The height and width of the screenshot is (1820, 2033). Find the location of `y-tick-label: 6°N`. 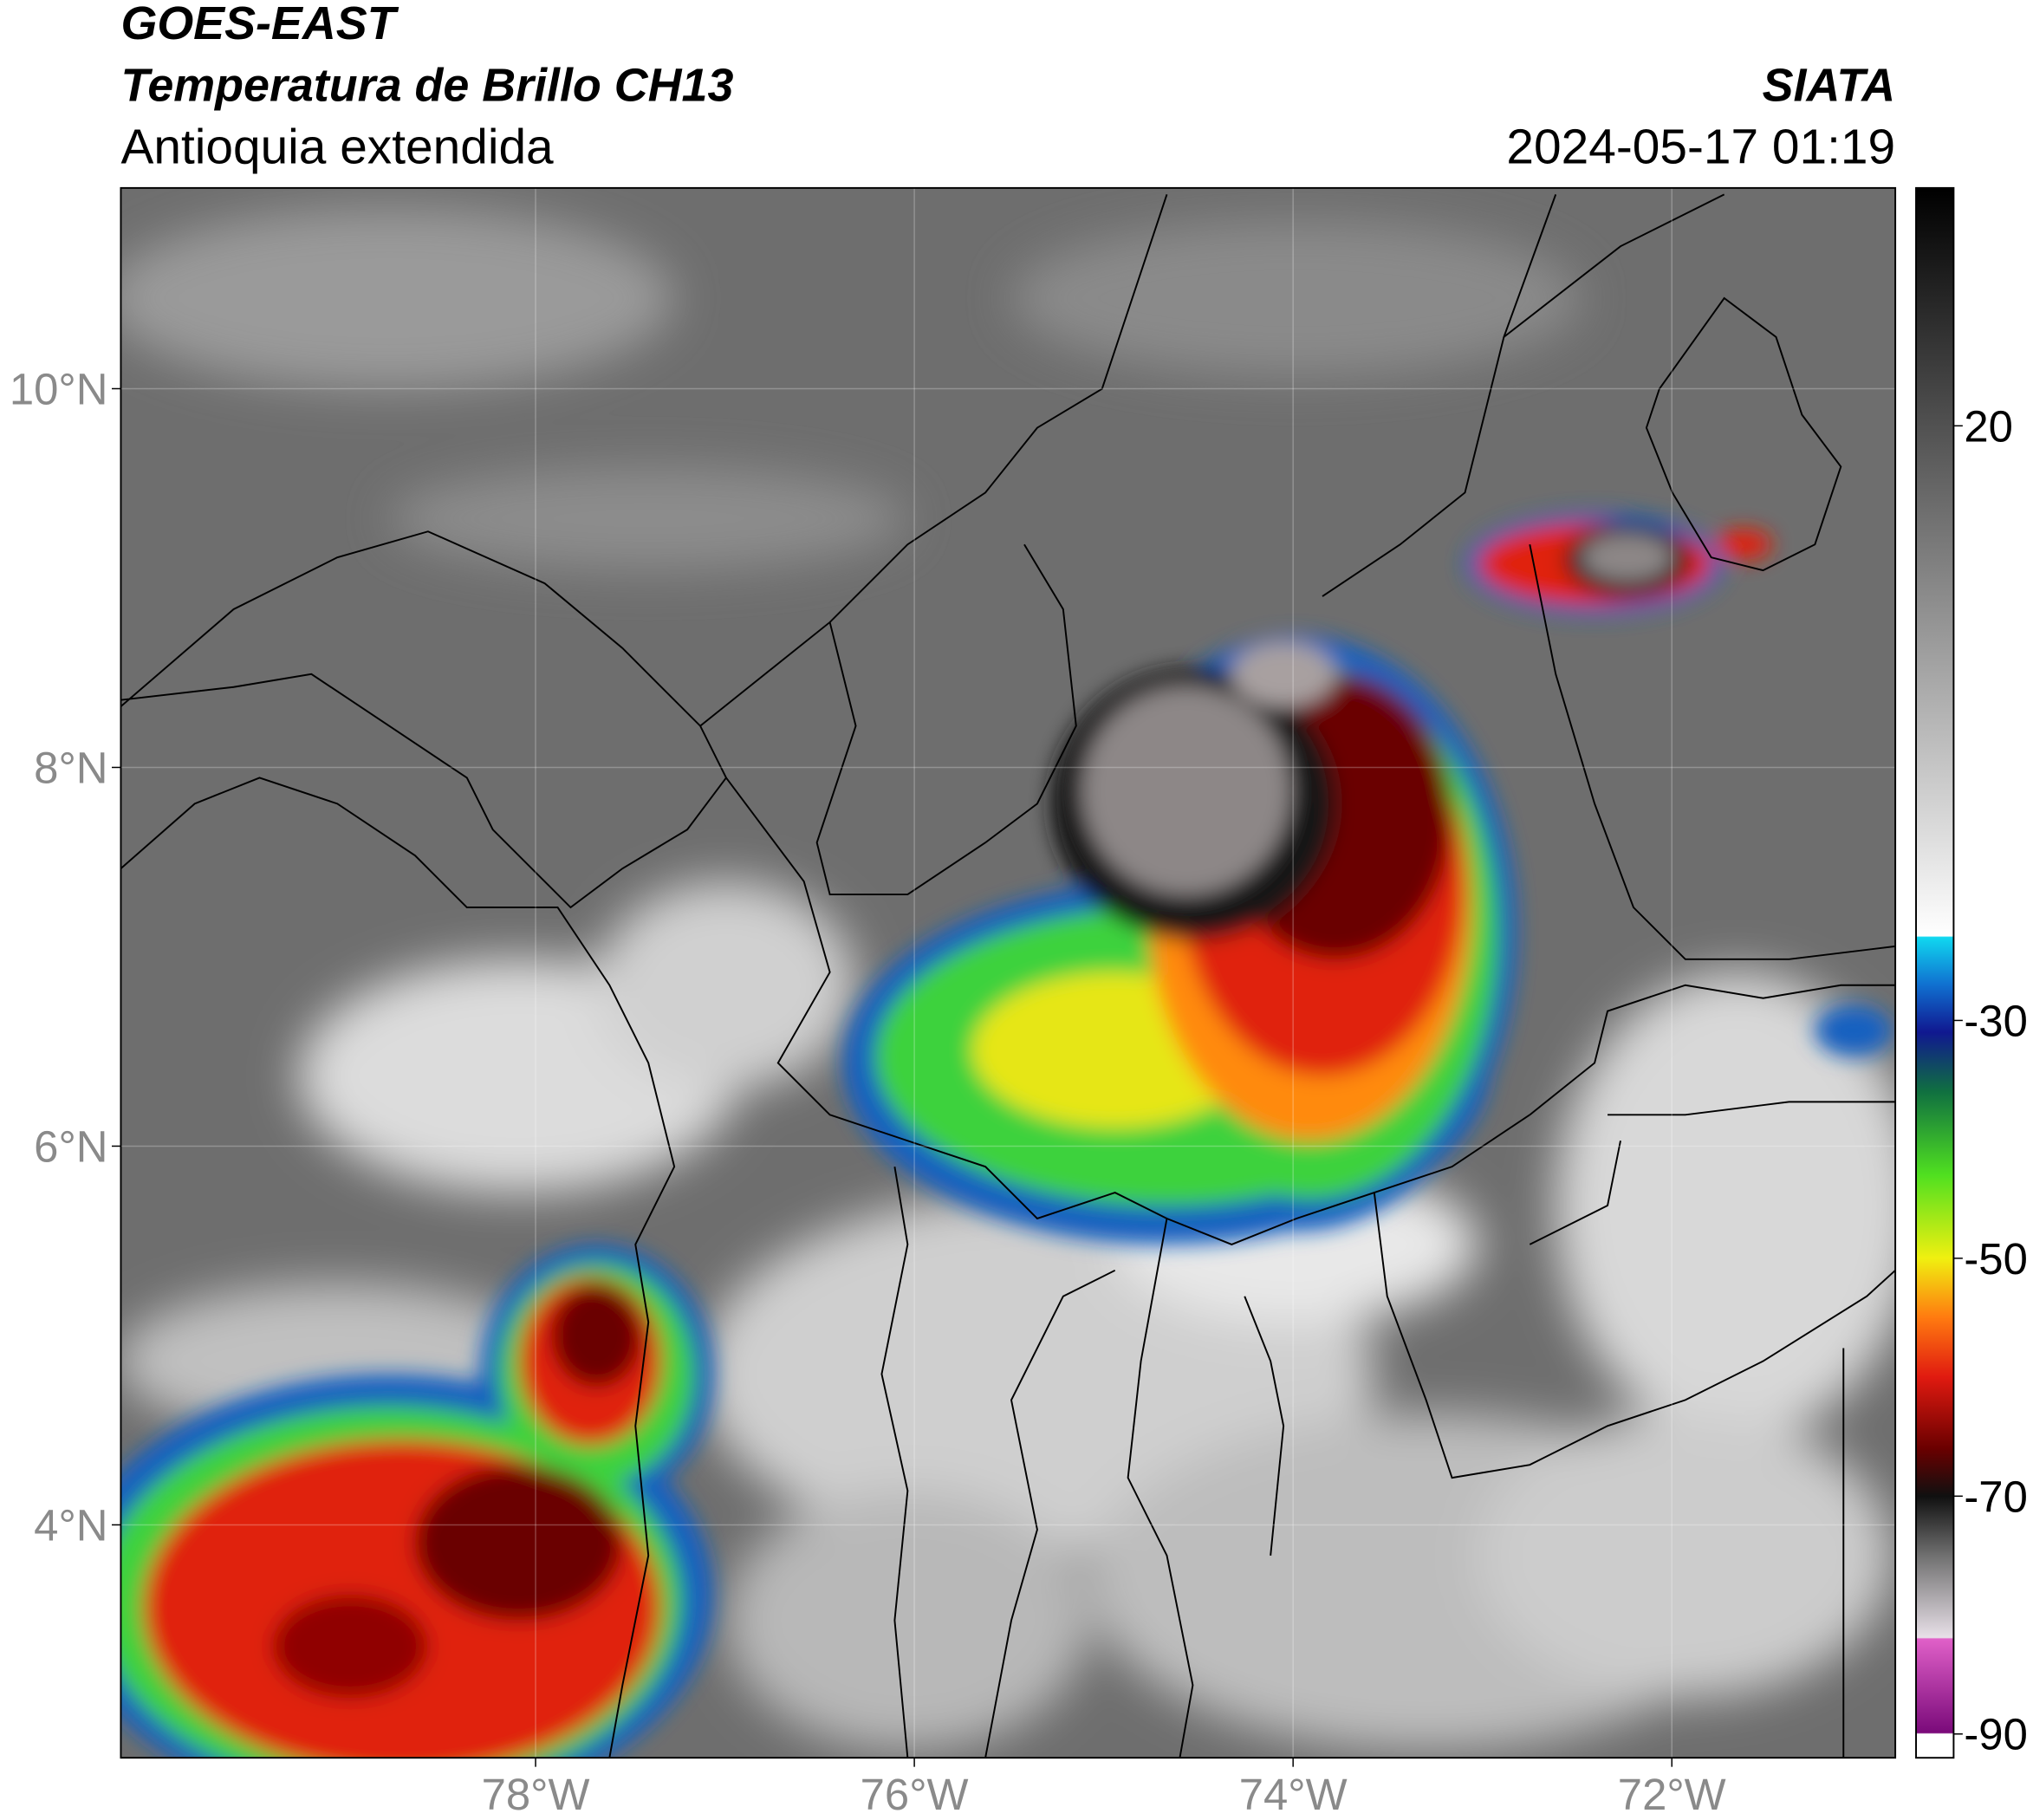

y-tick-label: 6°N is located at coordinates (70, 1146).